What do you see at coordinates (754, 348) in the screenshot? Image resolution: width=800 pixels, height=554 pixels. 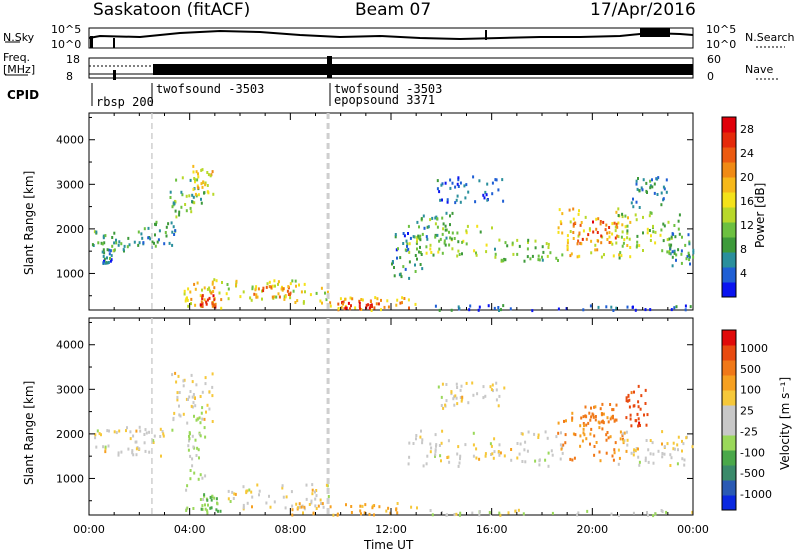 I see `colorbar-tick-label: 1000` at bounding box center [754, 348].